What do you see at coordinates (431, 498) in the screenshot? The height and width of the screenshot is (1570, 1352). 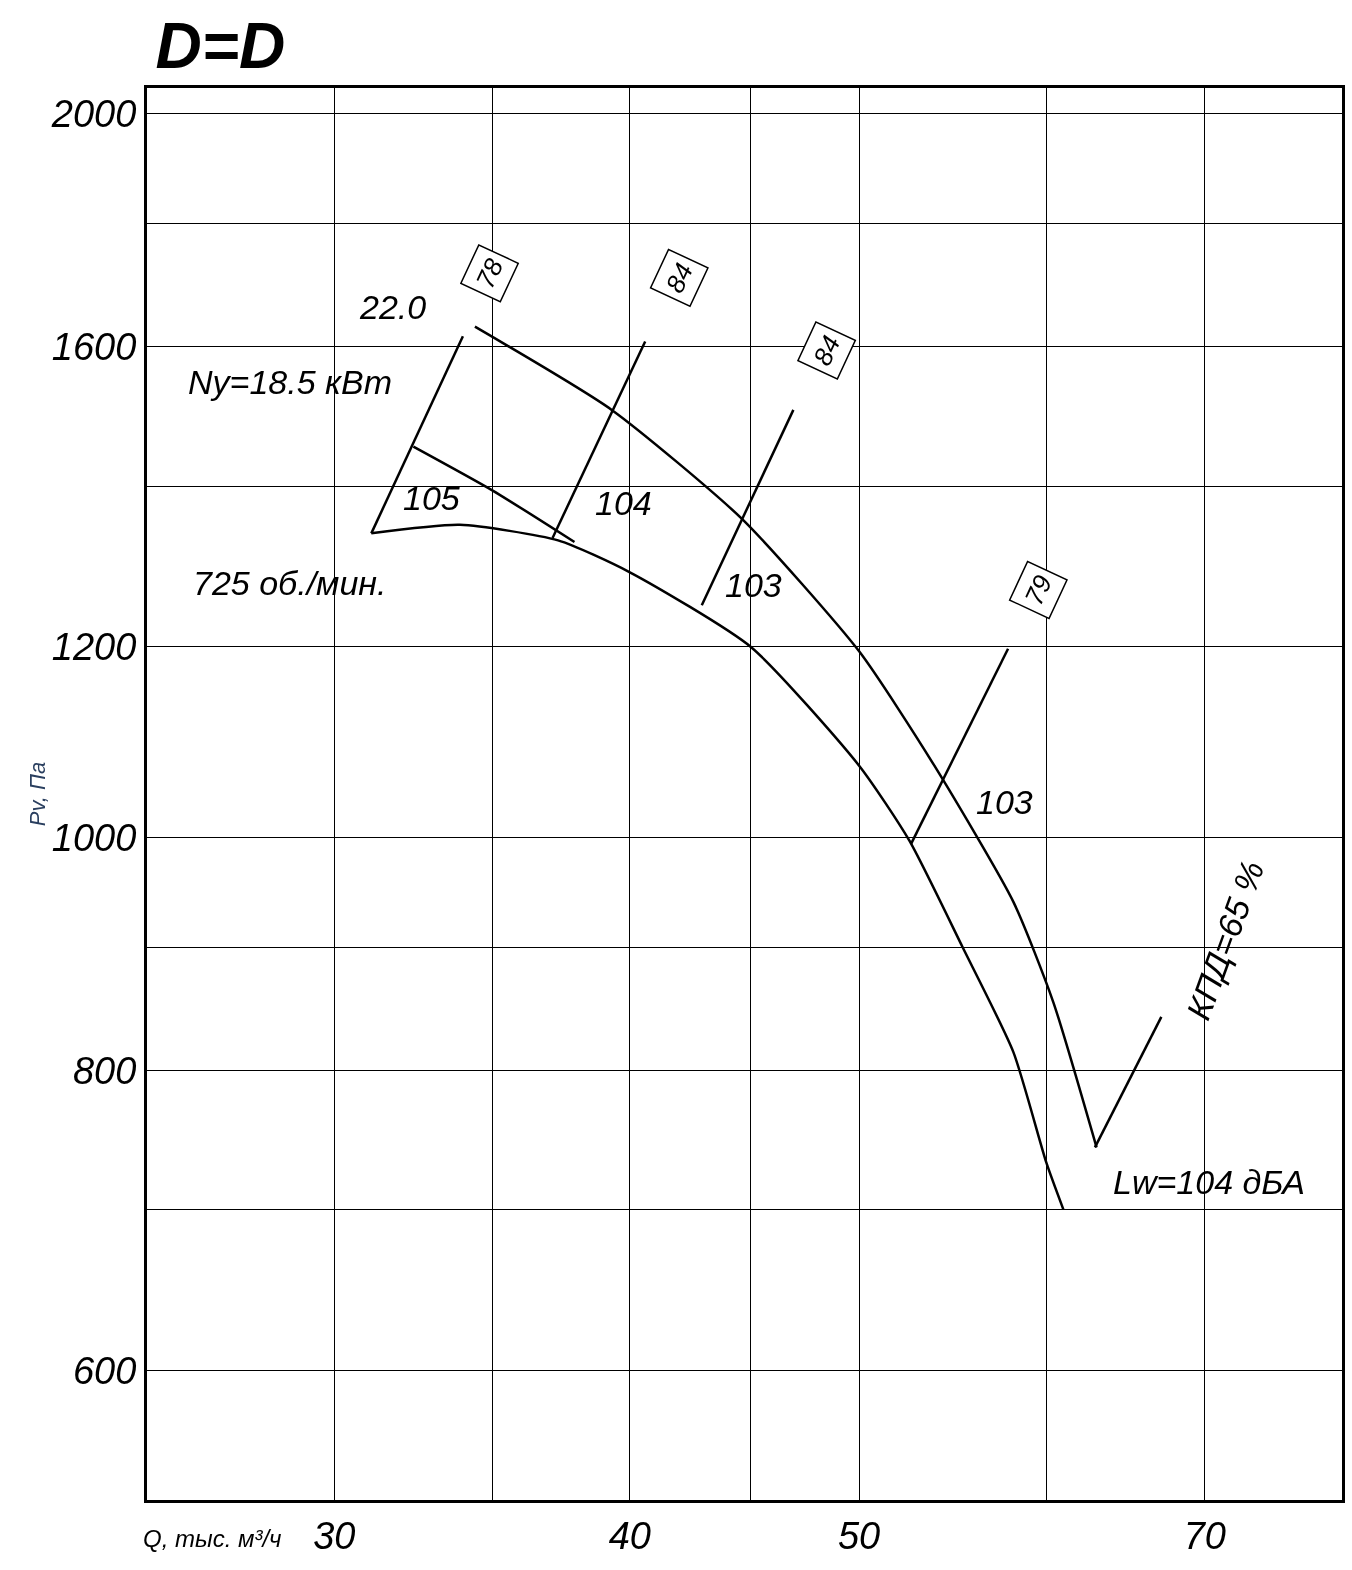 I see `annotation: 105` at bounding box center [431, 498].